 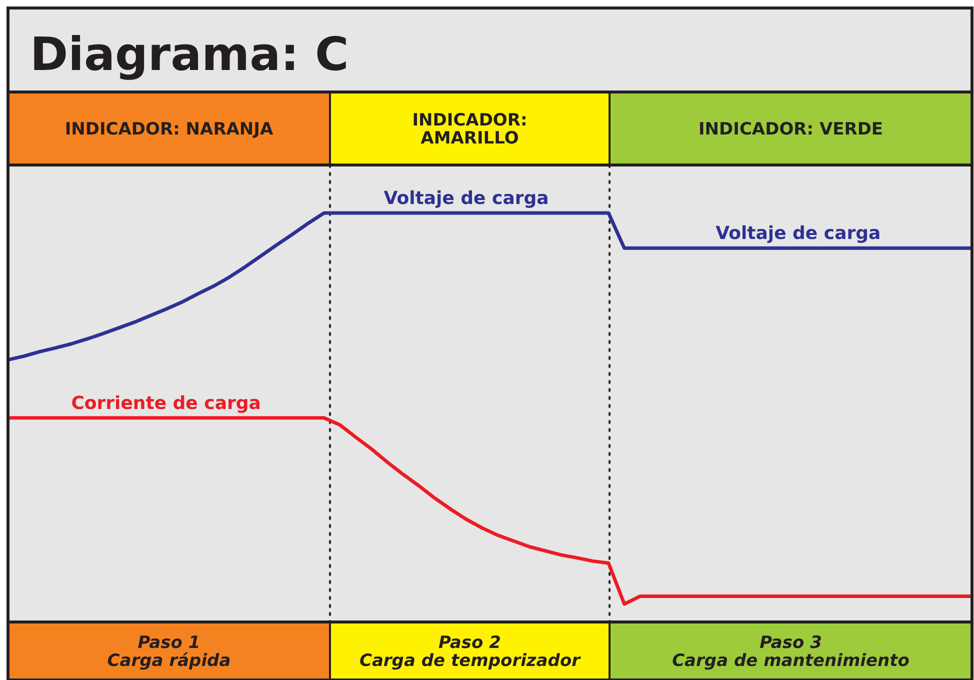 I want to click on category-label: INDICADOR: AMARILLO, so click(x=470, y=129).